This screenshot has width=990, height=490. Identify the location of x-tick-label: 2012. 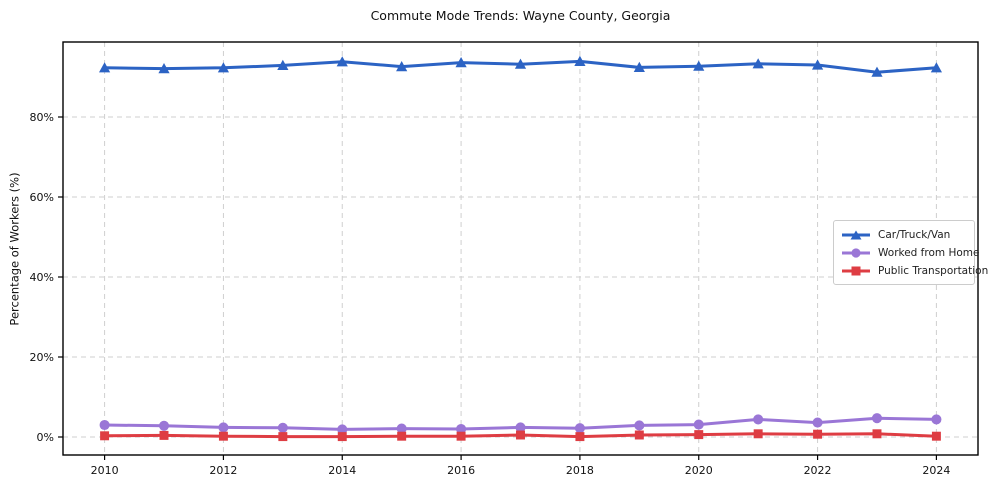
(223, 470).